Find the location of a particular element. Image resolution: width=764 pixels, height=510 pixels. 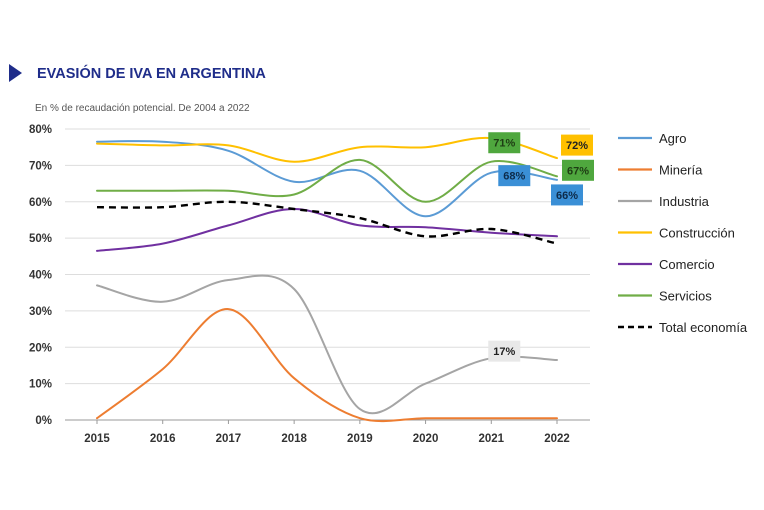

y-tick-label: 20% is located at coordinates (40, 348).